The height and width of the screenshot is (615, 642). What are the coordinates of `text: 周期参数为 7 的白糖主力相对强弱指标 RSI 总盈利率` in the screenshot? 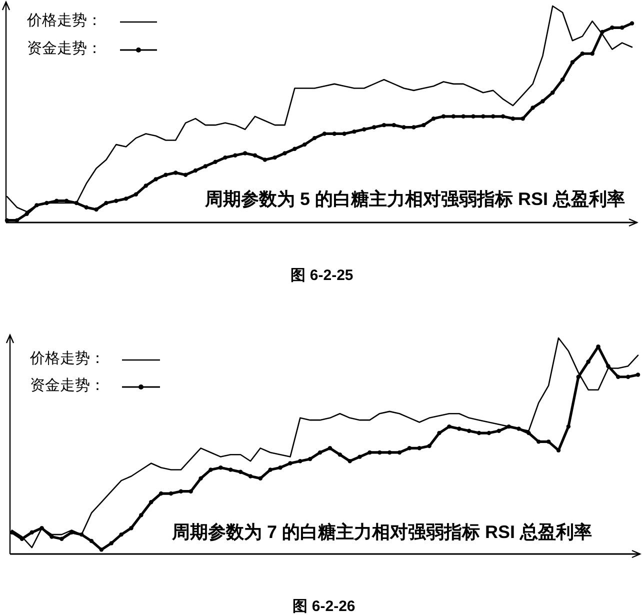 It's located at (381, 532).